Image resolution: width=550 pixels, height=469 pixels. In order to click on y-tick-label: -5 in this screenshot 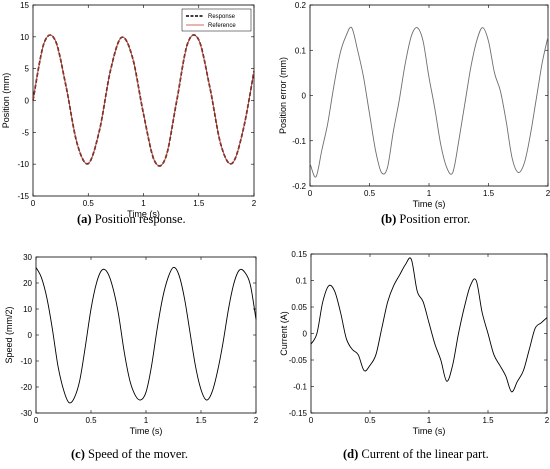, I will do `click(26, 132)`.